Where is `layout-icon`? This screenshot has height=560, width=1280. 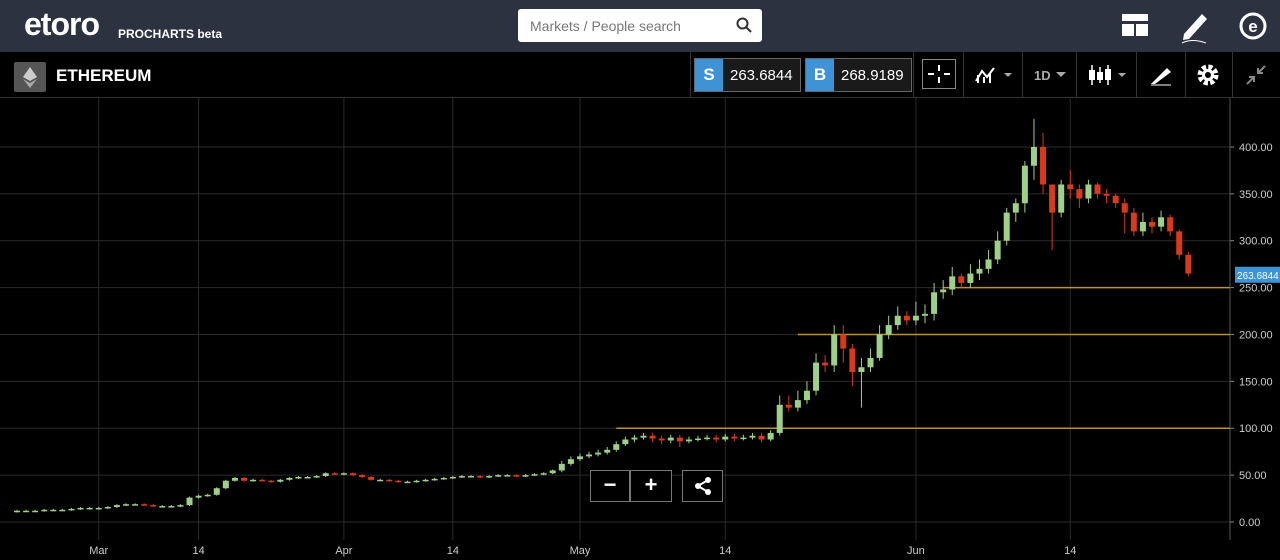
layout-icon is located at coordinates (1135, 25).